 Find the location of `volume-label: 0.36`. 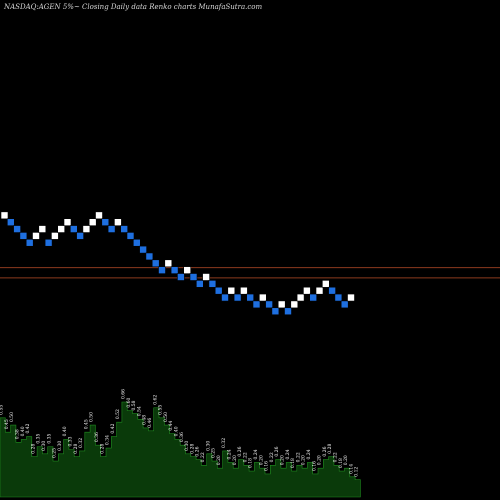

volume-label: 0.36 is located at coordinates (97, 437).